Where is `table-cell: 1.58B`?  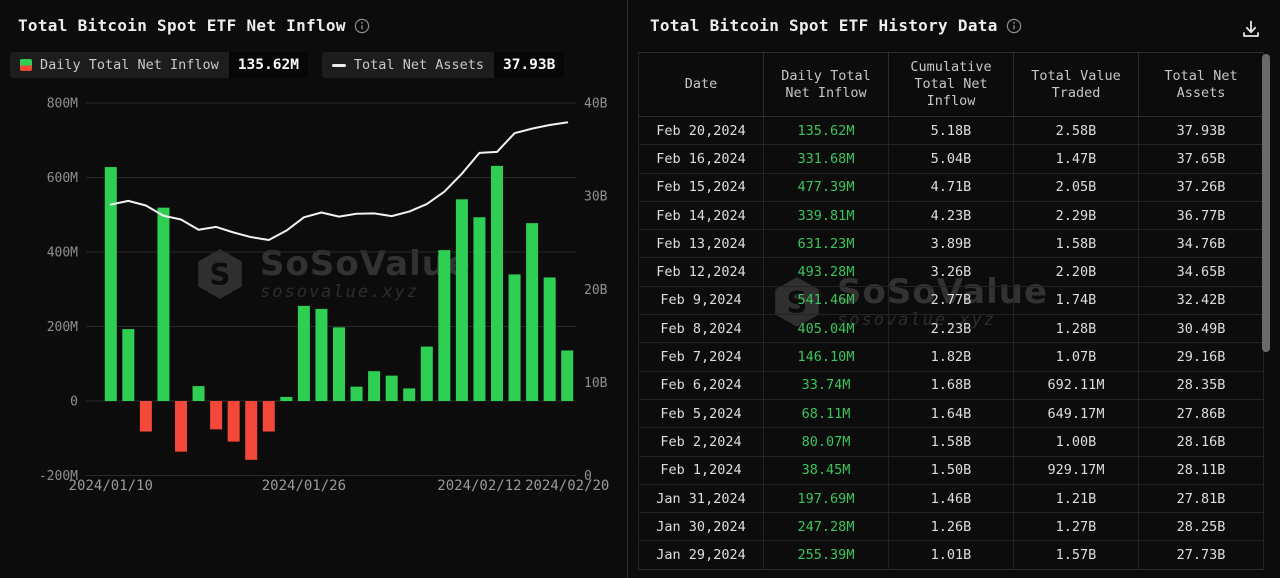 table-cell: 1.58B is located at coordinates (1076, 243).